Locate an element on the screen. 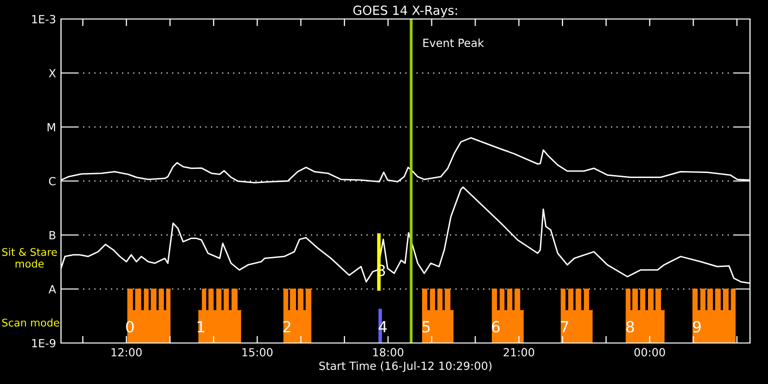 The image size is (768, 384). y-tick-label: C is located at coordinates (52, 181).